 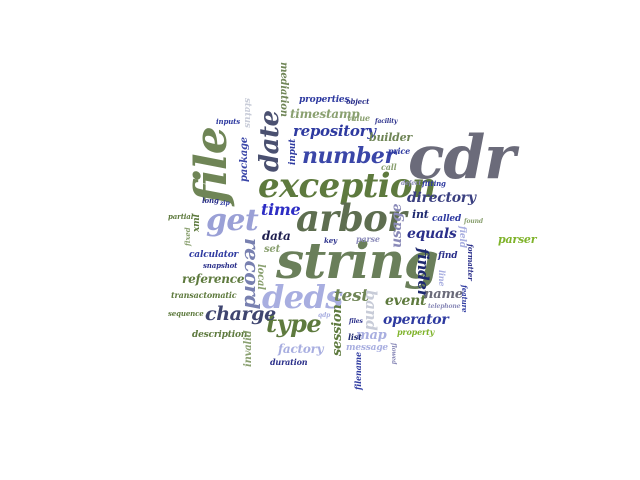 I want to click on word-usage: usage, so click(x=397, y=225).